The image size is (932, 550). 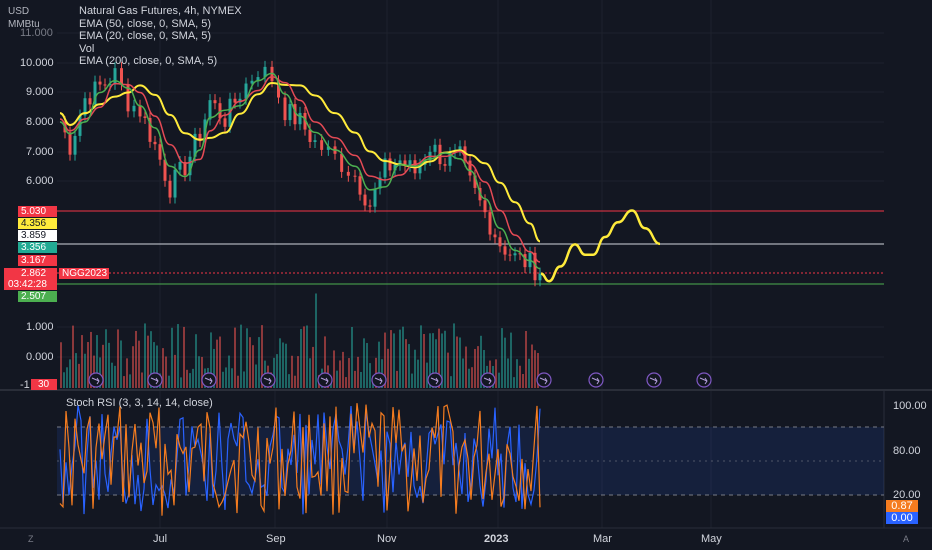 I want to click on projection-line, so click(x=600, y=246).